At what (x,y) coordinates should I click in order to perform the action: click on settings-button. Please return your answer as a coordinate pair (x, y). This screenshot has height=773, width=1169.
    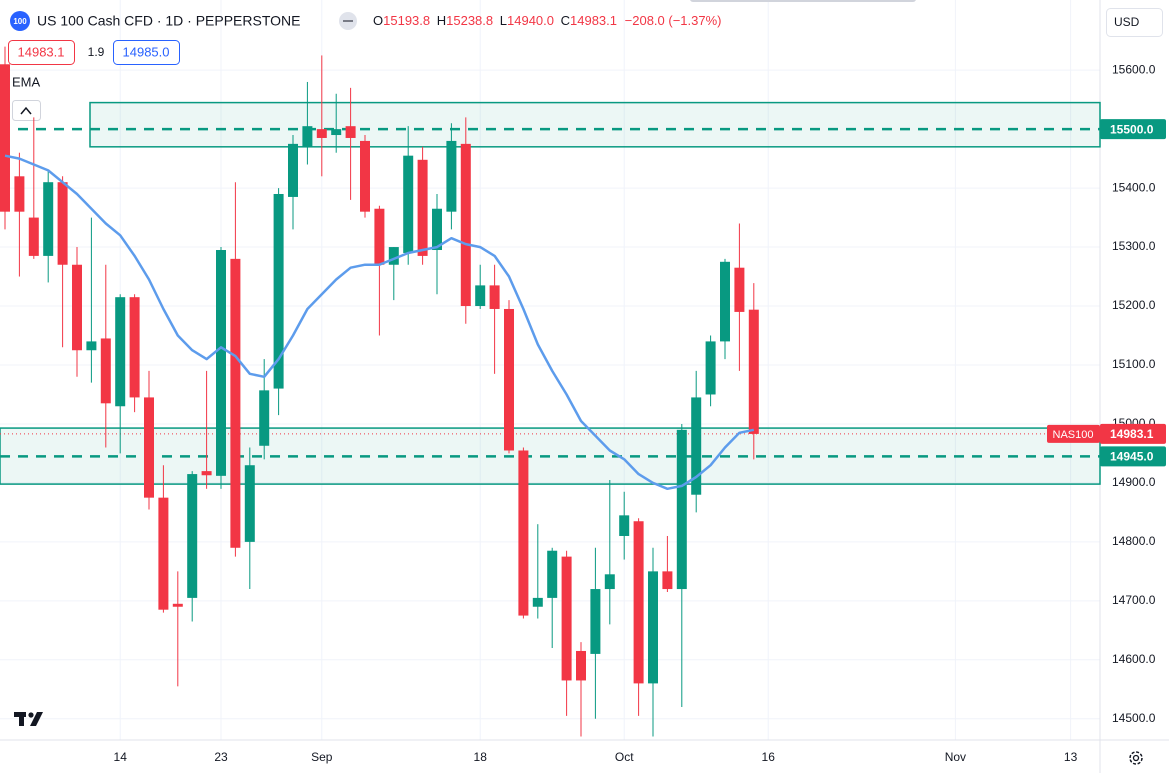
    Looking at the image, I should click on (1136, 758).